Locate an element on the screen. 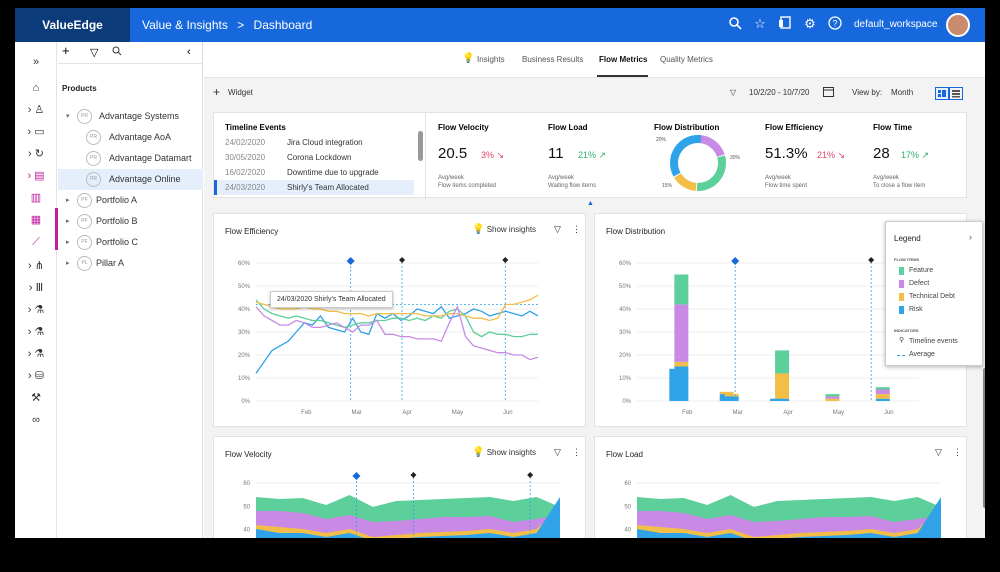 Image resolution: width=1000 pixels, height=572 pixels. calendar-icon is located at coordinates (828, 92).